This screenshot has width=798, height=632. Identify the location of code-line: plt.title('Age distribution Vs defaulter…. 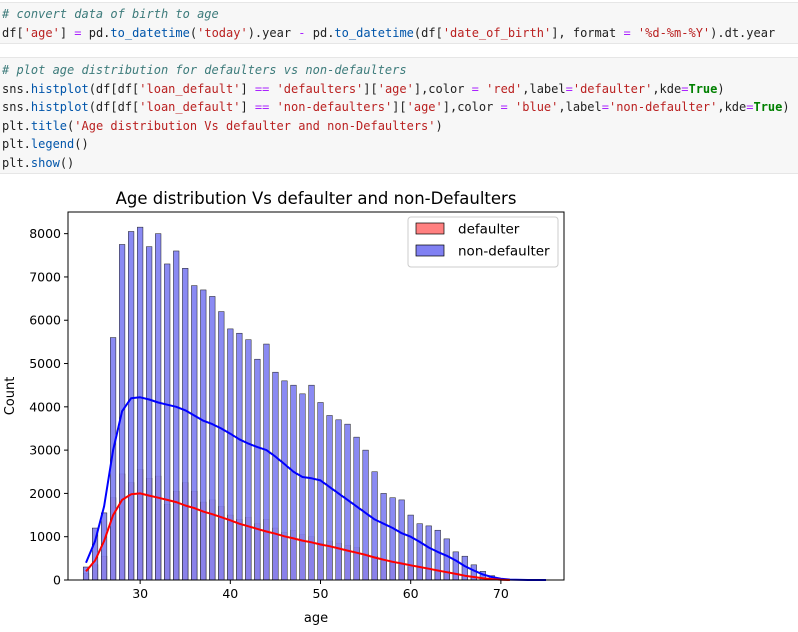
(222, 126).